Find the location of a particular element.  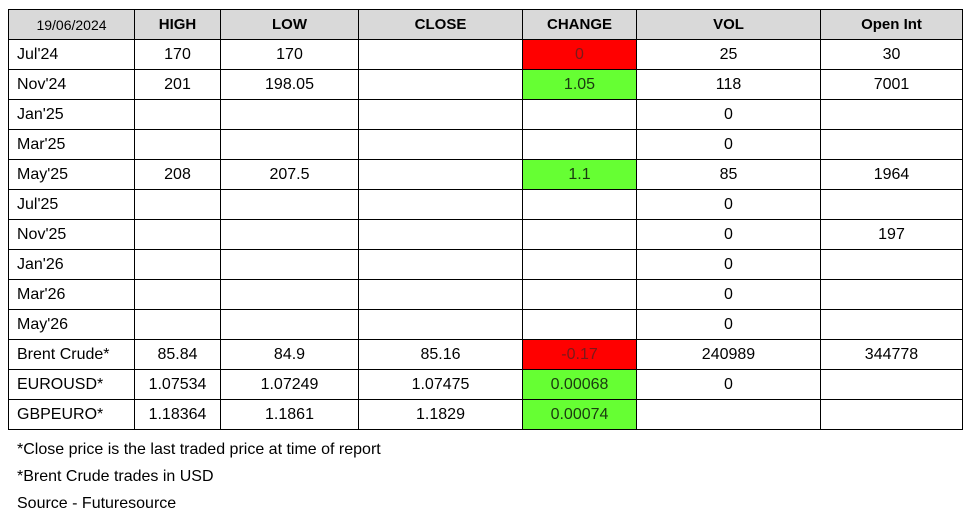

cell-name: Mar'26 is located at coordinates (71, 294).